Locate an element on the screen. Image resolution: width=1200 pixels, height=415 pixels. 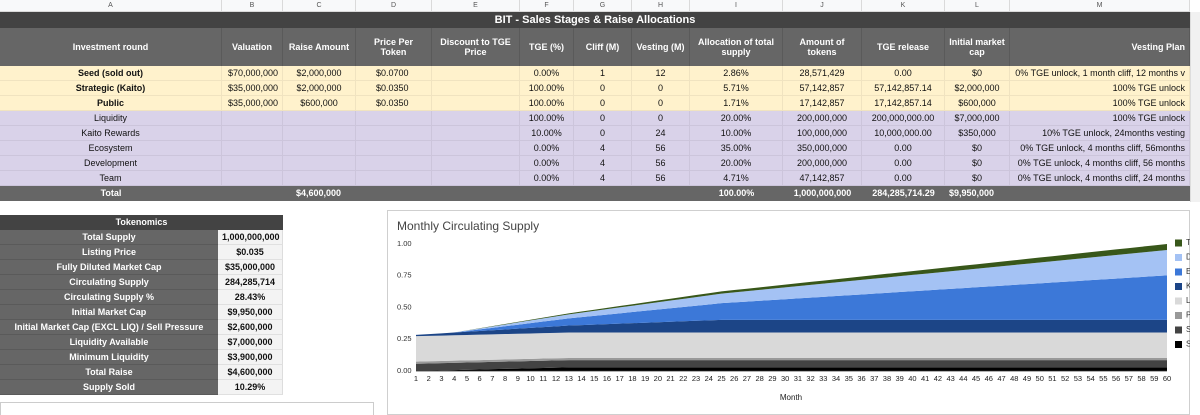
table-cell: 100% TGE unlock is located at coordinates (1100, 103).